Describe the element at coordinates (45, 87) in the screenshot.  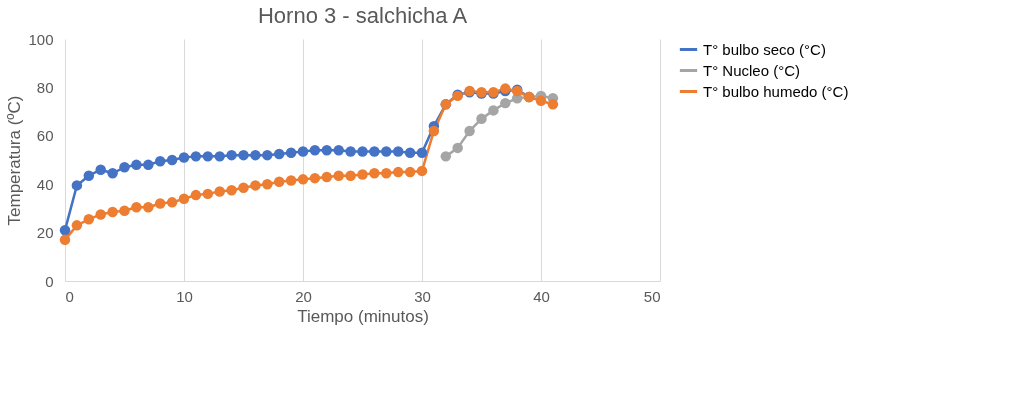
I see `y-tick-label: 80` at that location.